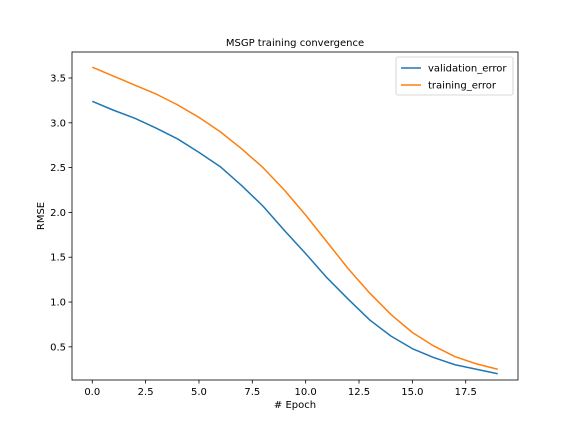 This screenshot has height=432, width=576. I want to click on x-tick-label: 12.5, so click(359, 392).